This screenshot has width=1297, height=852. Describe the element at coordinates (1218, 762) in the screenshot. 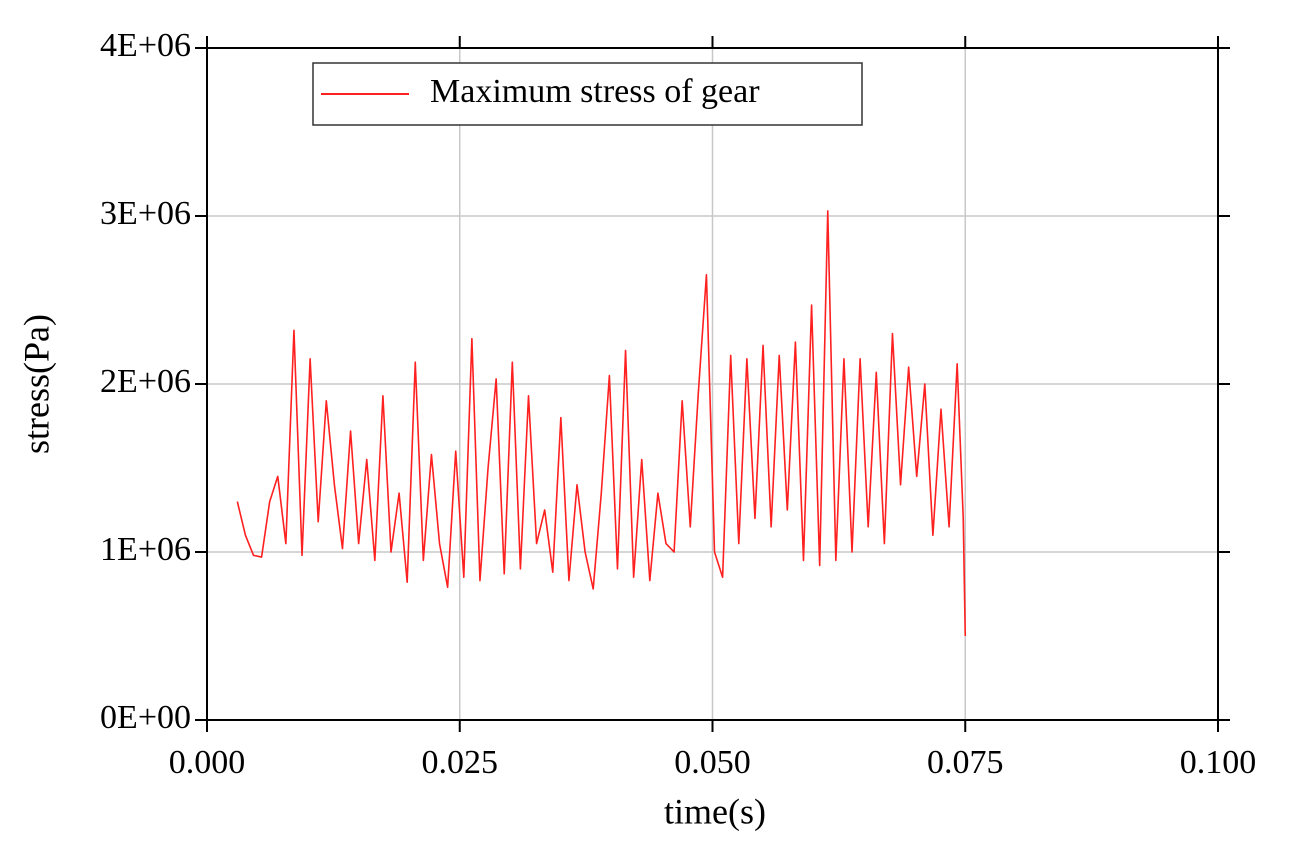

I see `x-tick-label: 0.100` at that location.